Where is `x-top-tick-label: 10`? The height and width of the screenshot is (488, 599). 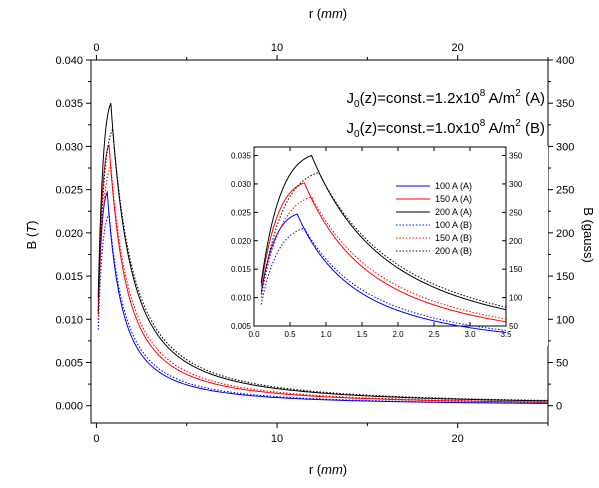 x-top-tick-label: 10 is located at coordinates (277, 48).